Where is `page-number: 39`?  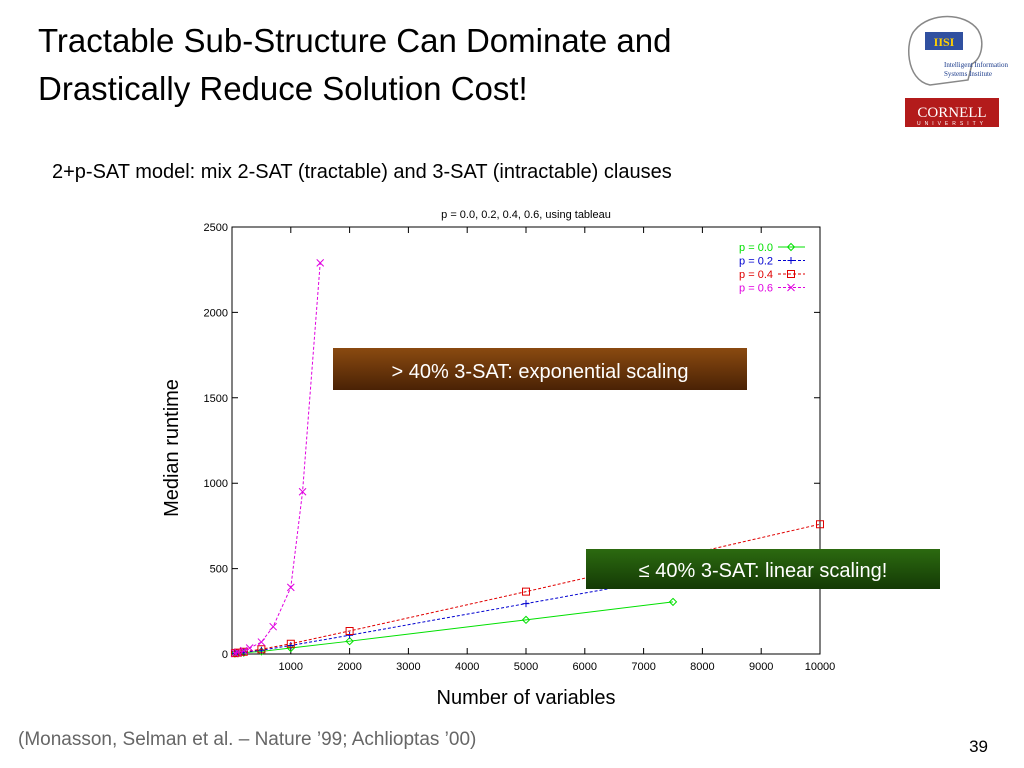
page-number: 39 is located at coordinates (978, 746).